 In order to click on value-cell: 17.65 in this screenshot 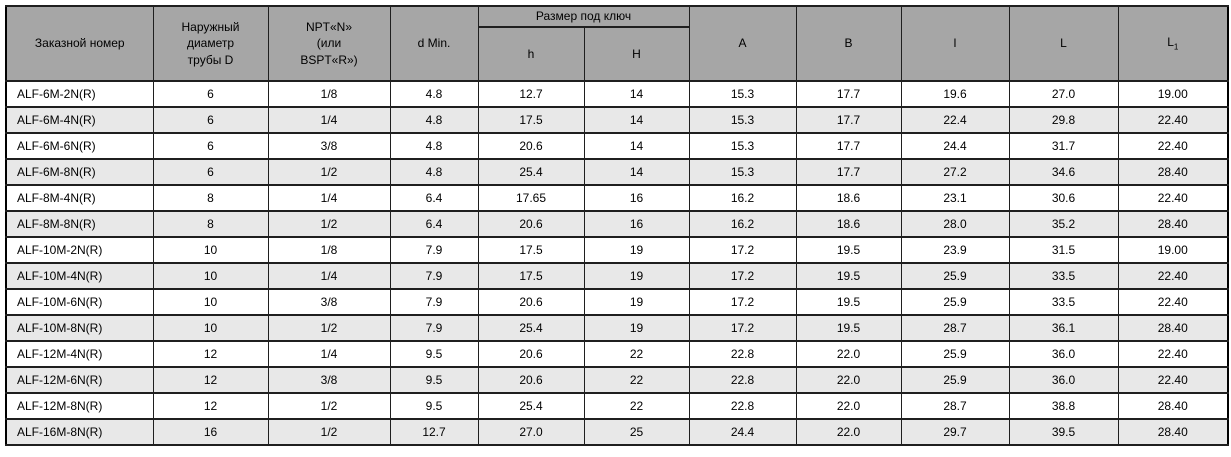, I will do `click(531, 198)`.